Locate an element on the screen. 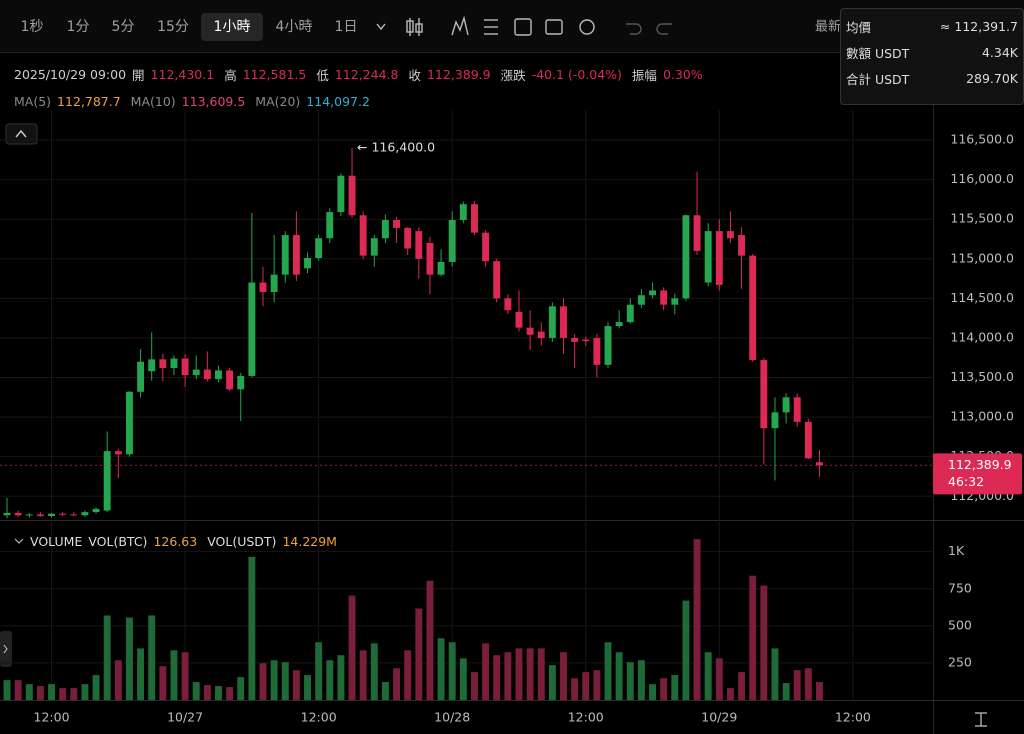 This screenshot has width=1024, height=734. interval-dropdown is located at coordinates (381, 27).